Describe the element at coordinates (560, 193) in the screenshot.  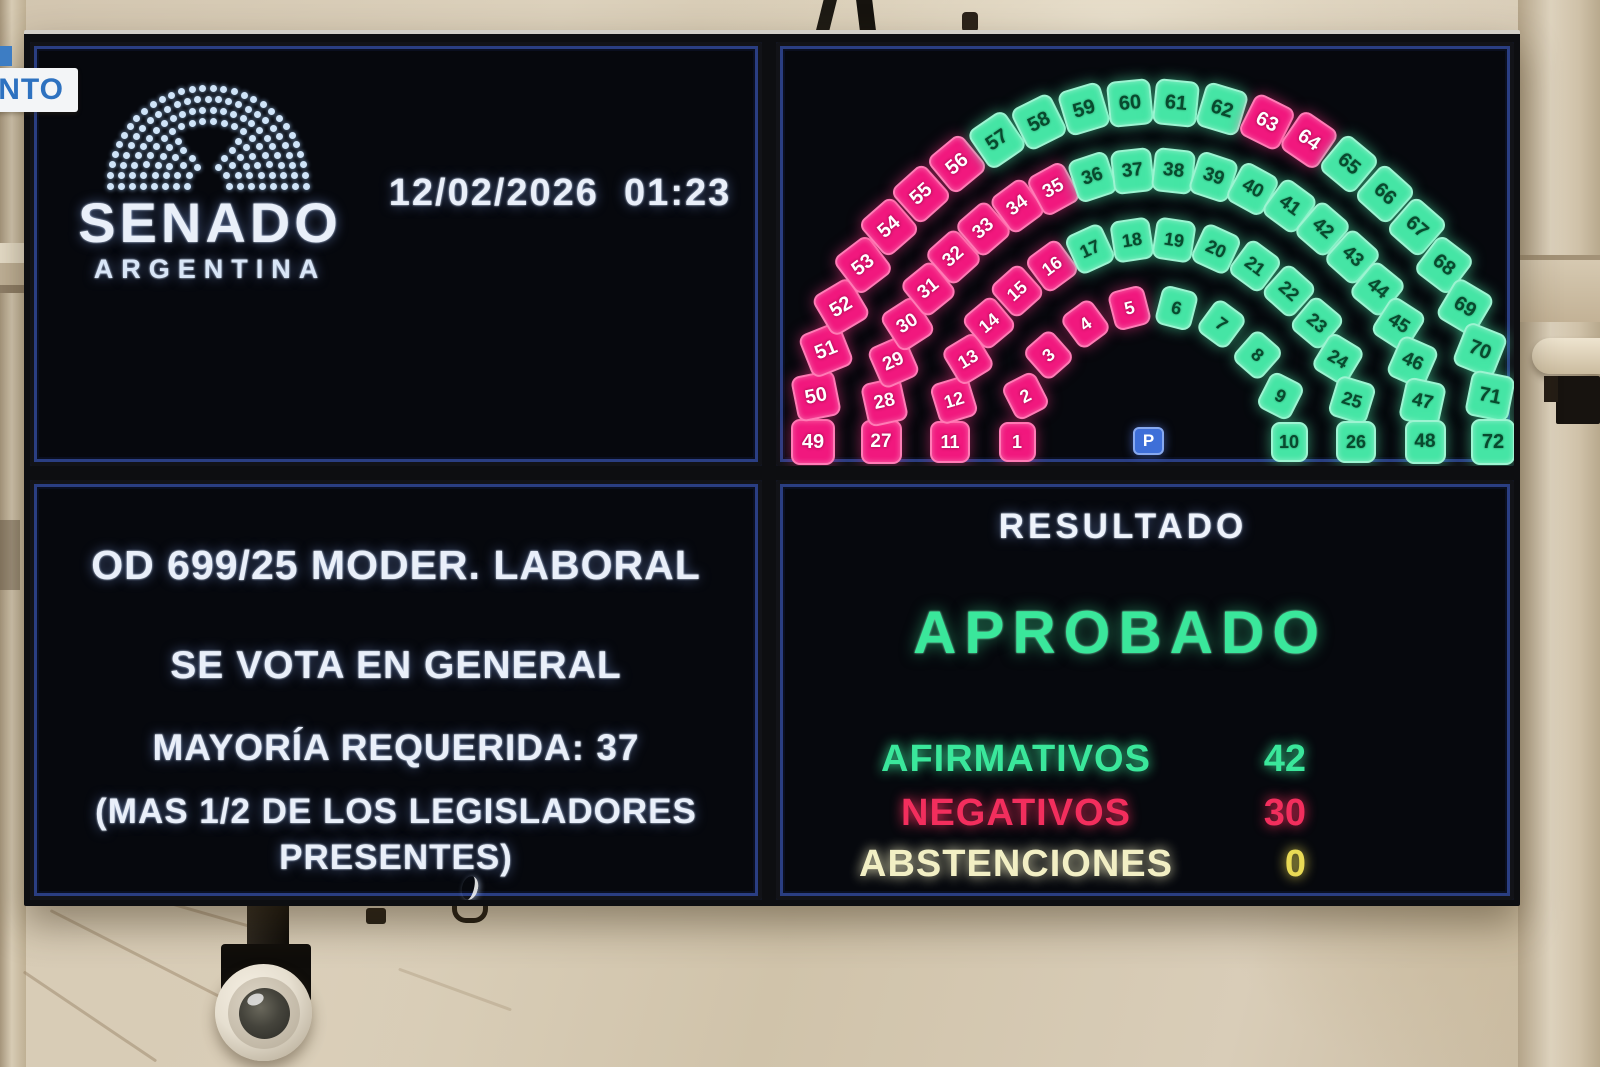
I see `datetime-display: 12/02/2026 01:23` at that location.